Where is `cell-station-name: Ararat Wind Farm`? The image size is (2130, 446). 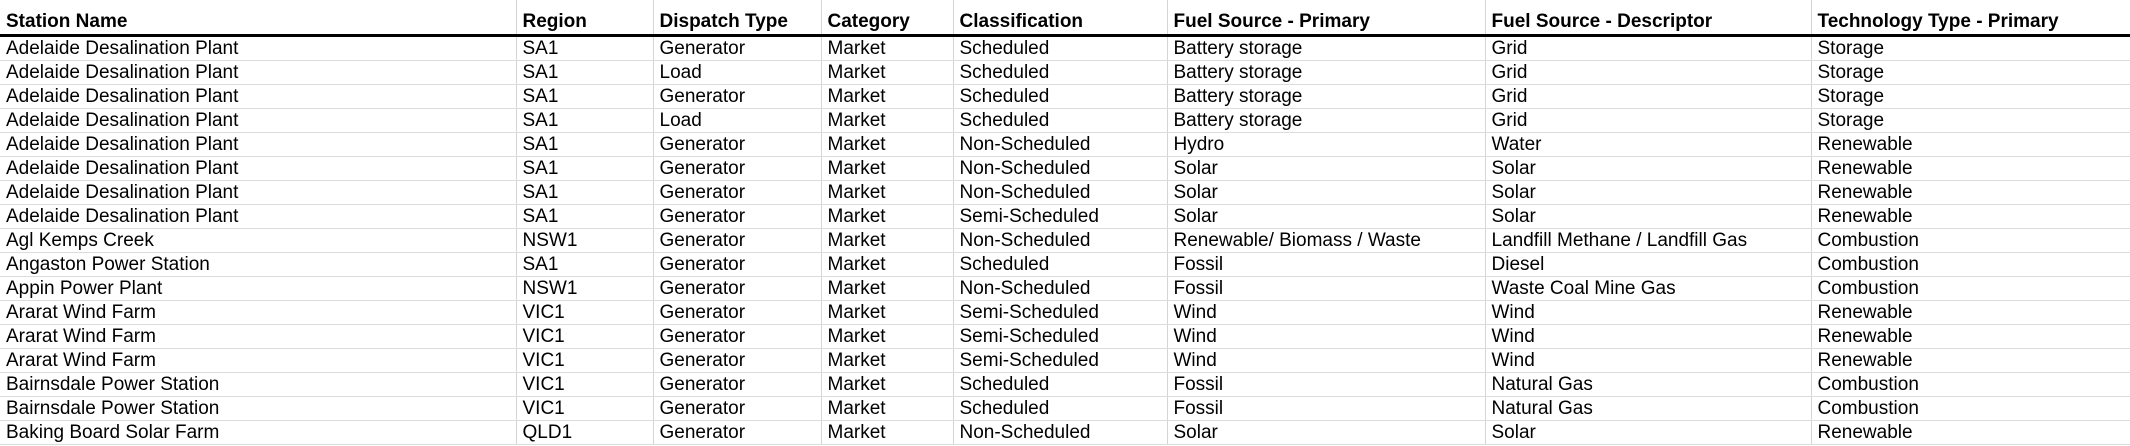 cell-station-name: Ararat Wind Farm is located at coordinates (258, 360).